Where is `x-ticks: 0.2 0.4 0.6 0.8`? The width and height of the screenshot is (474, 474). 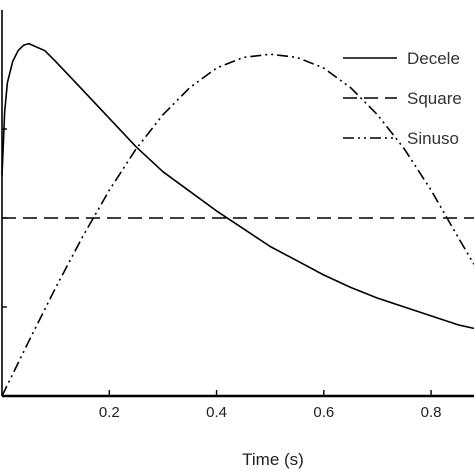 x-ticks: 0.2 0.4 0.6 0.8 is located at coordinates (270, 405).